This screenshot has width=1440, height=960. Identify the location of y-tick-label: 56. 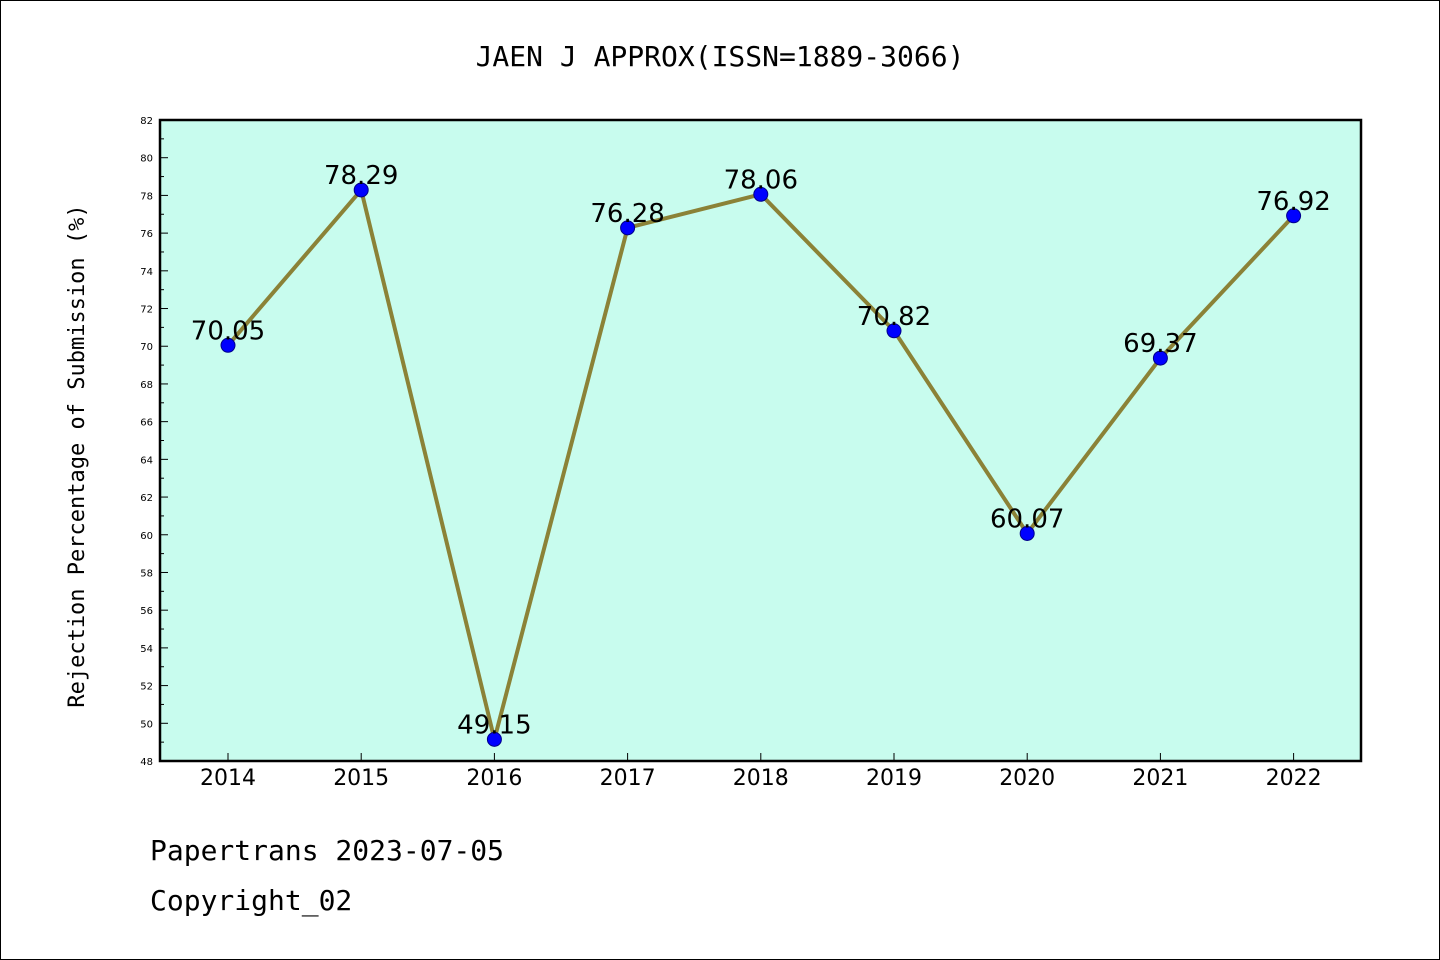
(146, 611).